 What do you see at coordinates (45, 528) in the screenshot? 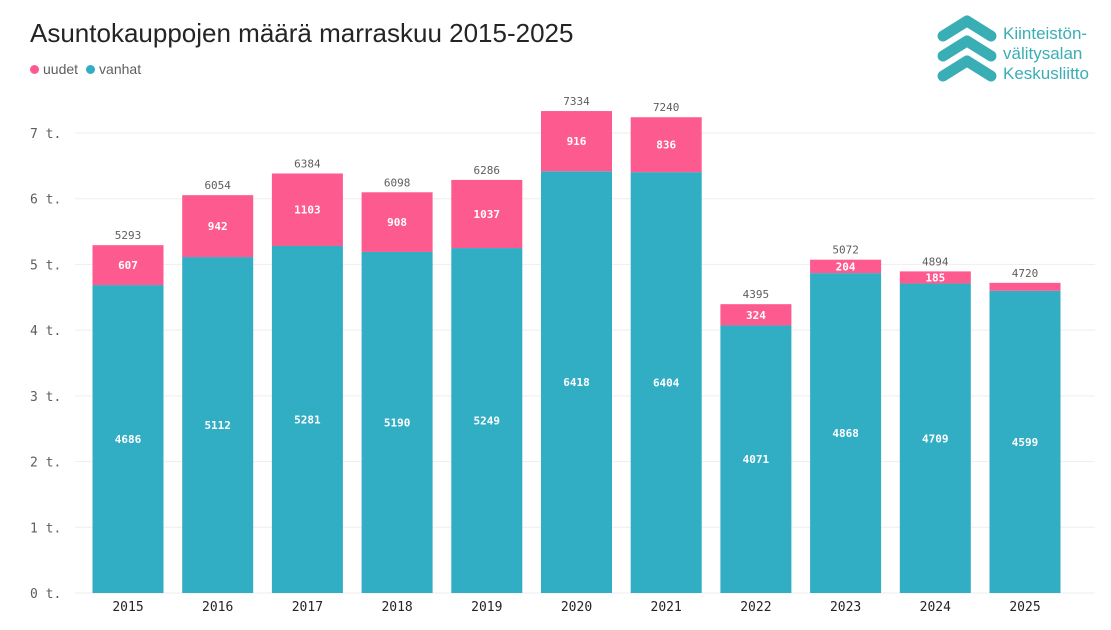
I see `y-tick-label: 1 t.` at bounding box center [45, 528].